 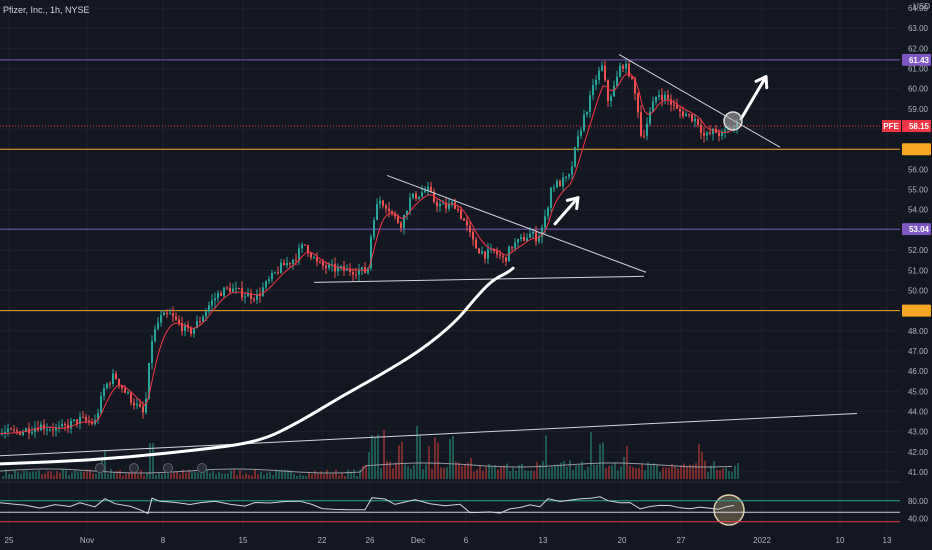 What do you see at coordinates (918, 432) in the screenshot?
I see `price-tick-label: 43.00` at bounding box center [918, 432].